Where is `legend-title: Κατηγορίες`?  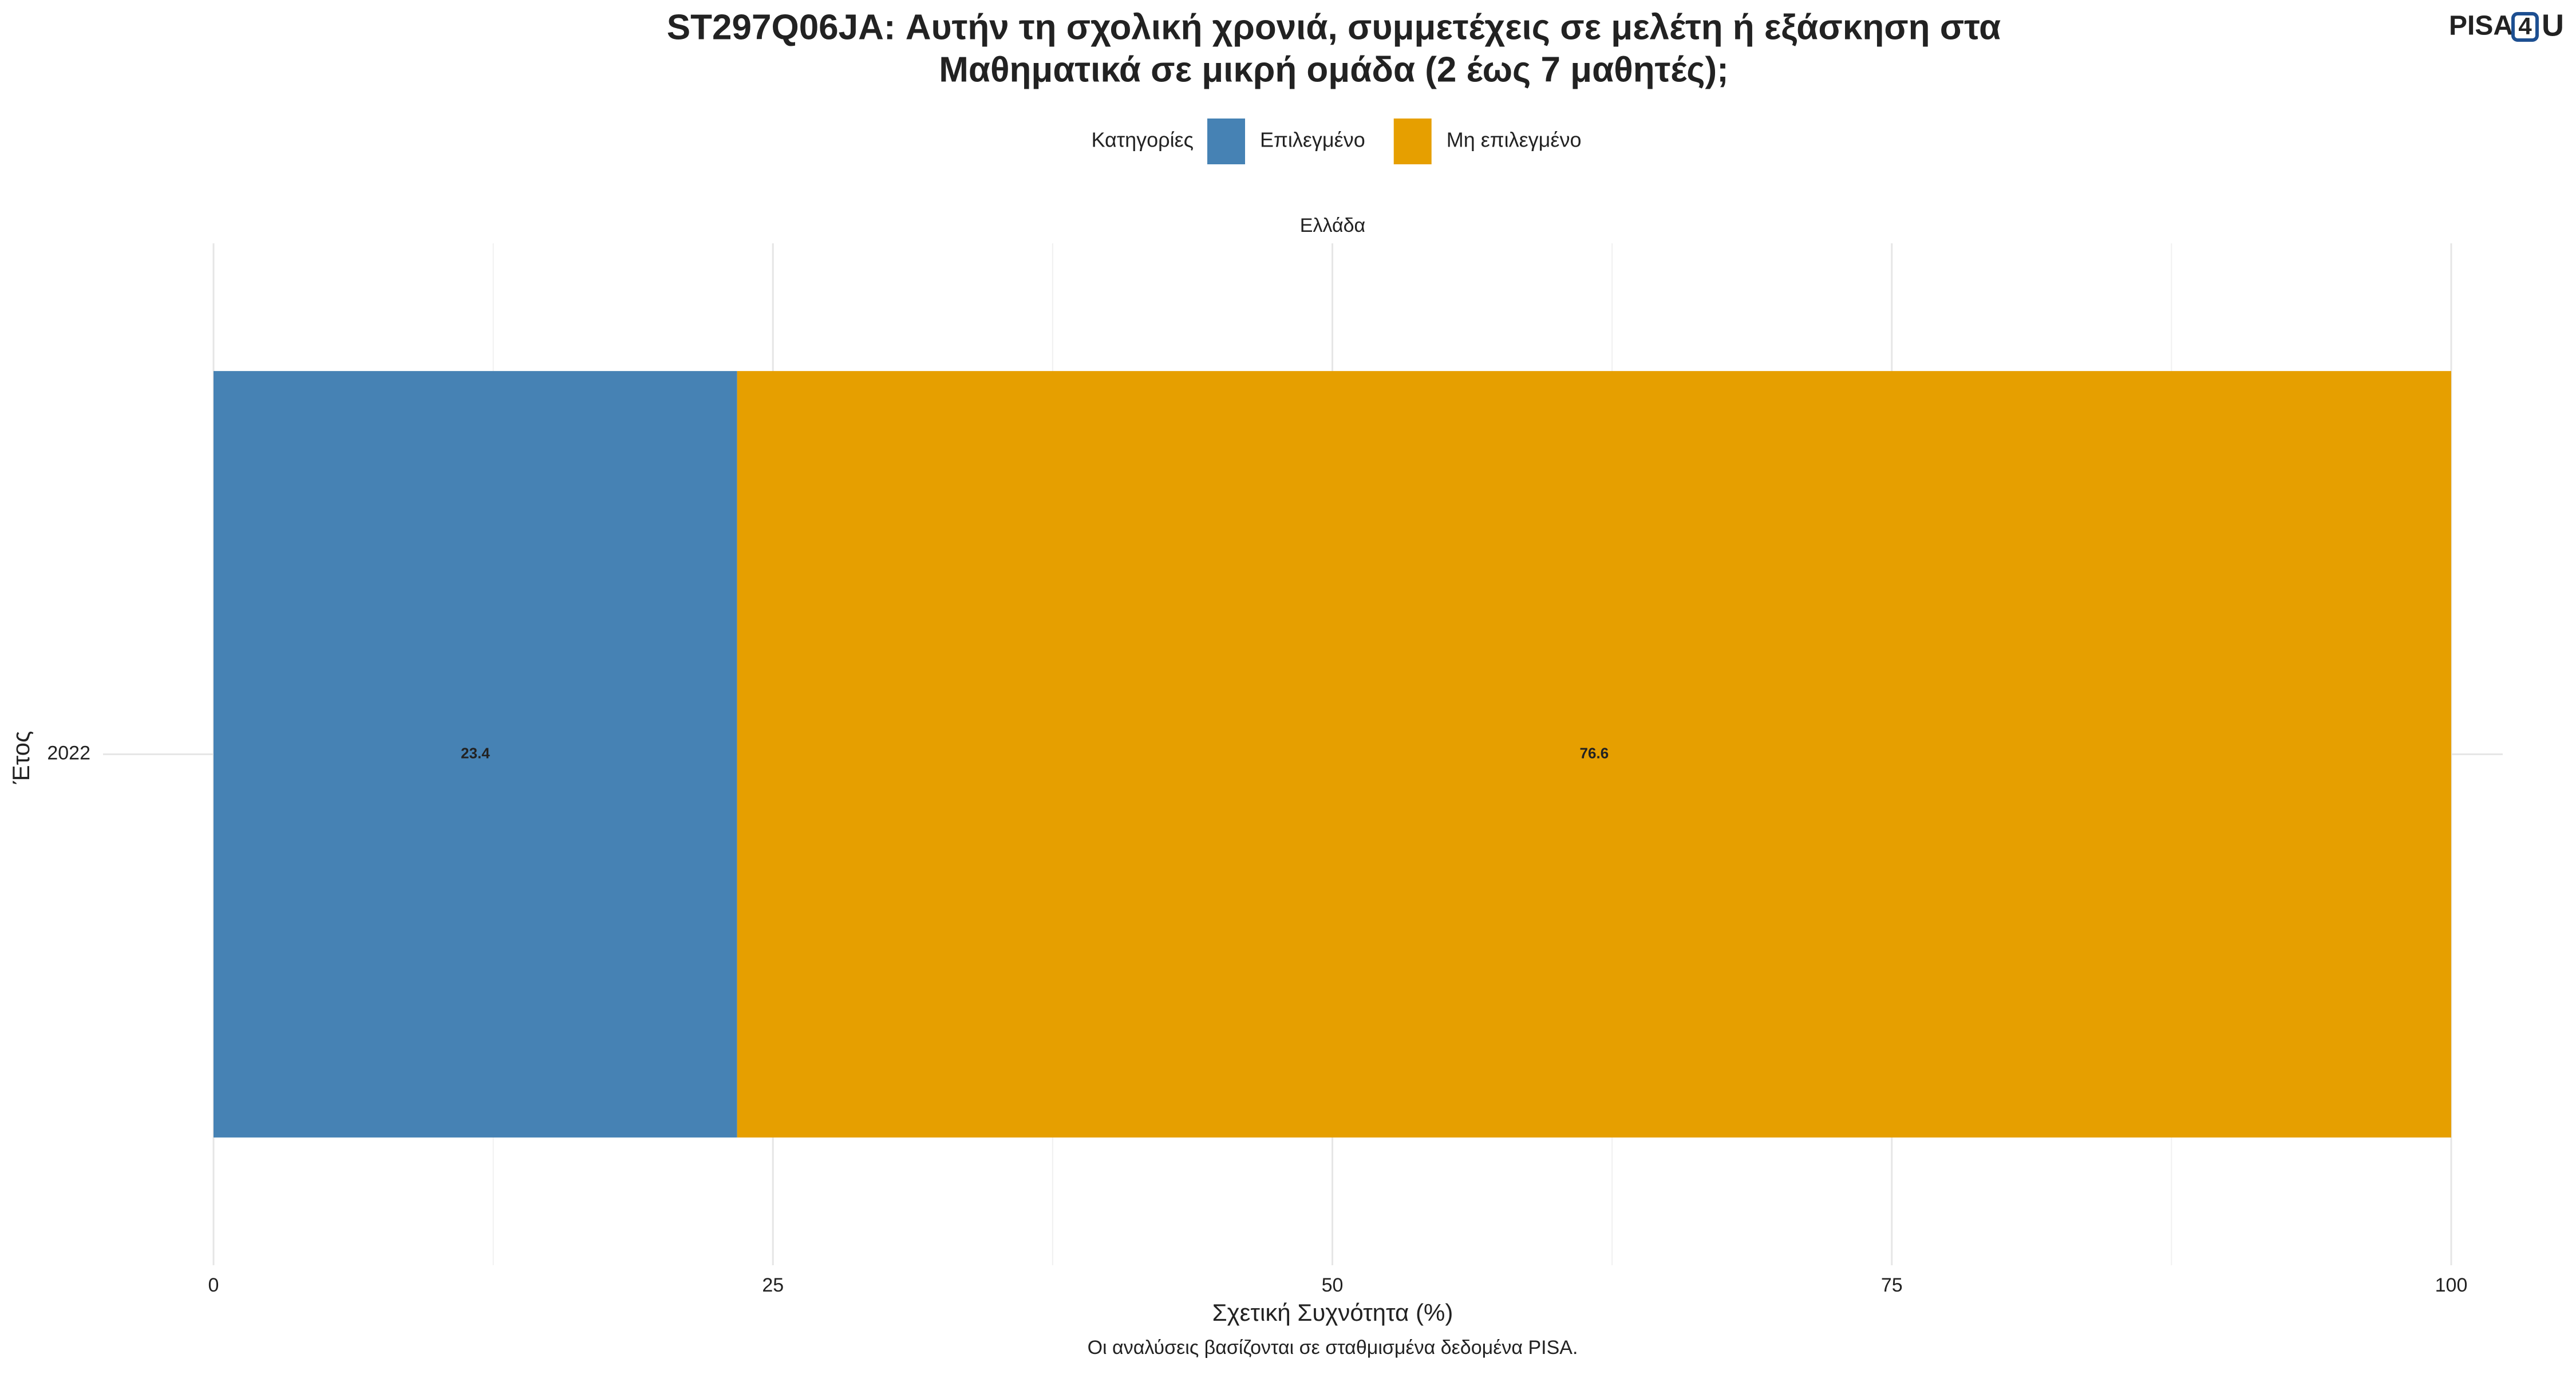 legend-title: Κατηγορίες is located at coordinates (1142, 140).